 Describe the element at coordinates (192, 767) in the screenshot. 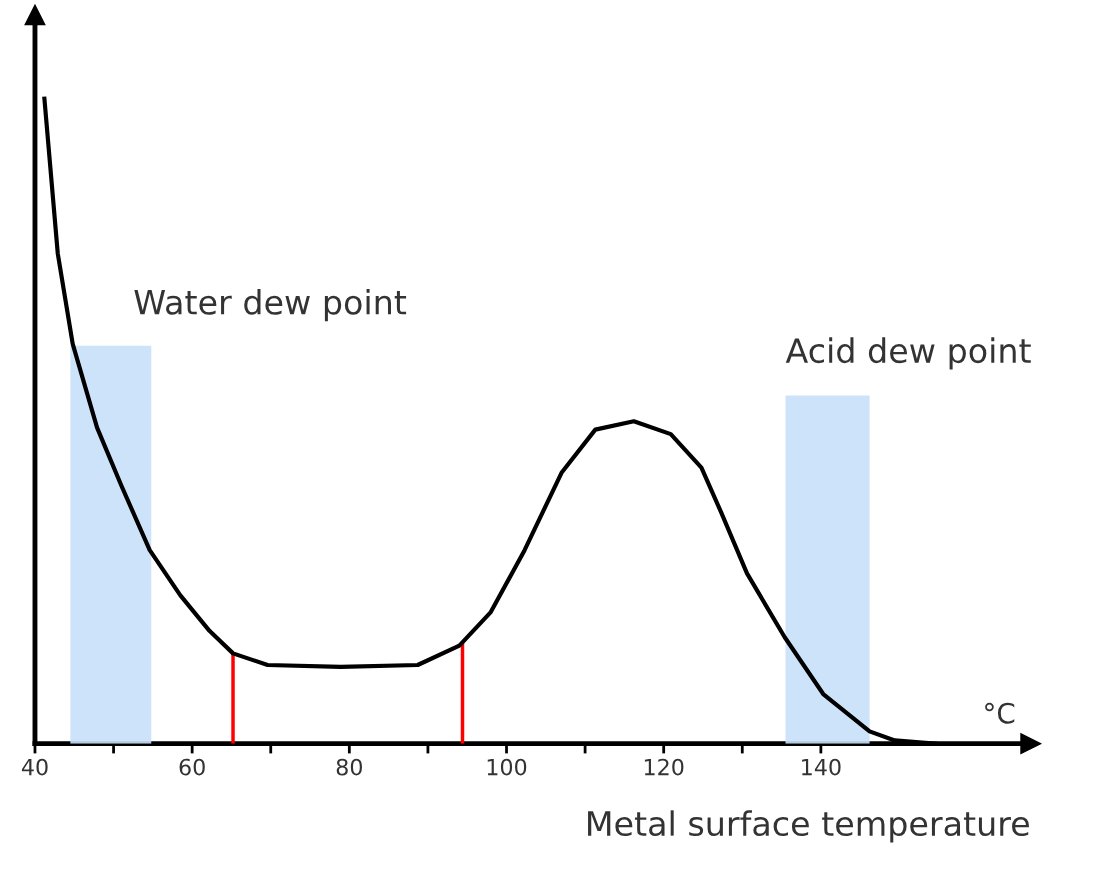

I see `x-tick-label: 60` at that location.